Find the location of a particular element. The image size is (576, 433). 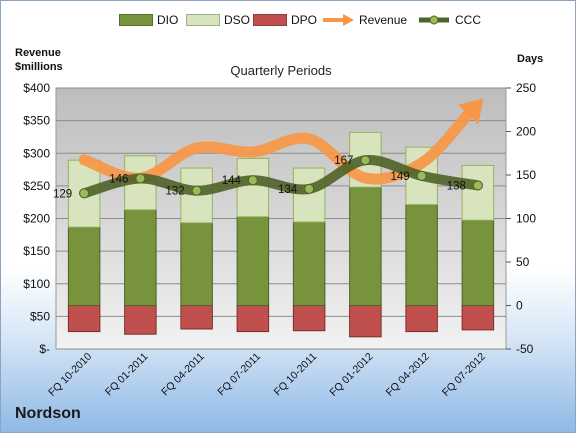

left-tick-label: $300 is located at coordinates (36, 153).